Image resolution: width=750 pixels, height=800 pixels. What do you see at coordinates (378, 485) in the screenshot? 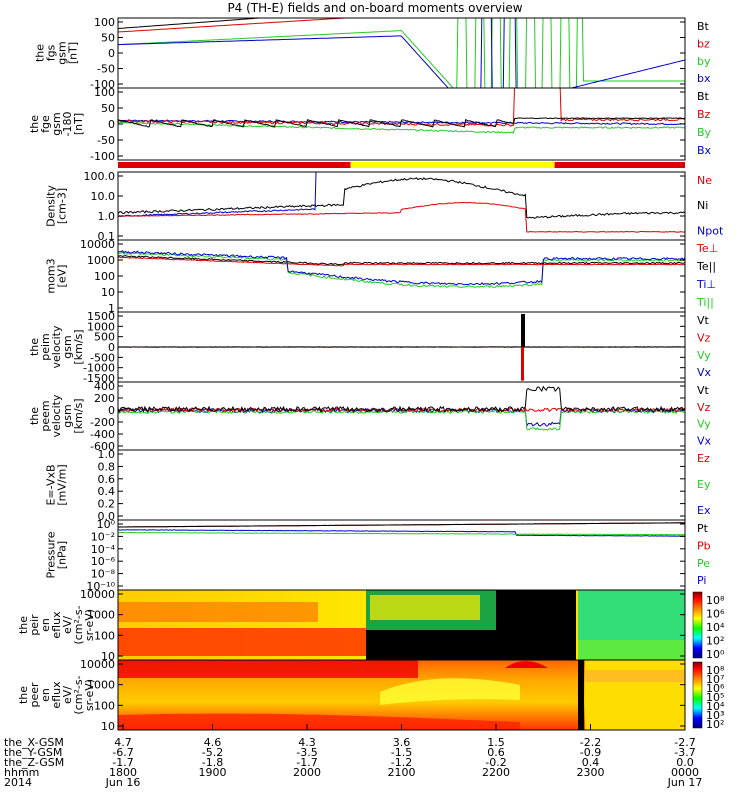
I see `panel-efield: 1.00.80.60.40.20.0 E=-VxB[mV/m] Ez Ey Ex` at bounding box center [378, 485].